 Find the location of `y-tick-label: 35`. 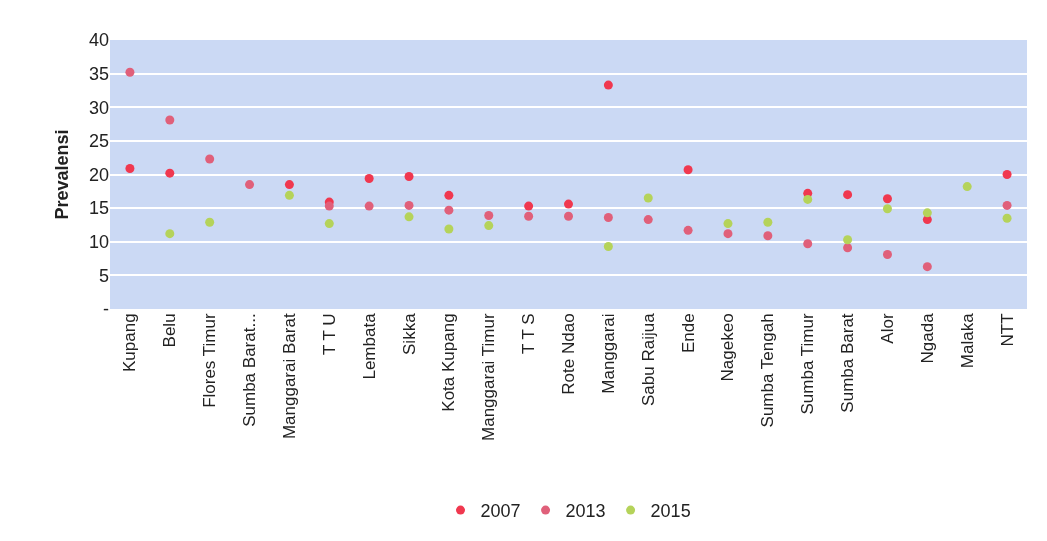

y-tick-label: 35 is located at coordinates (98, 73).